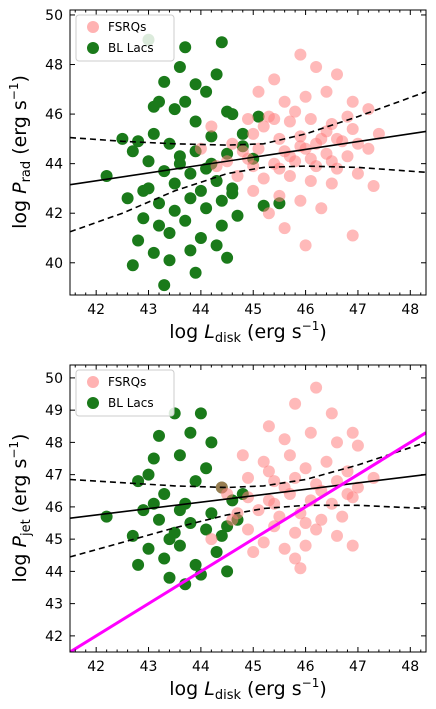 This screenshot has height=709, width=436. I want to click on y-tick-label: 47, so click(54, 476).